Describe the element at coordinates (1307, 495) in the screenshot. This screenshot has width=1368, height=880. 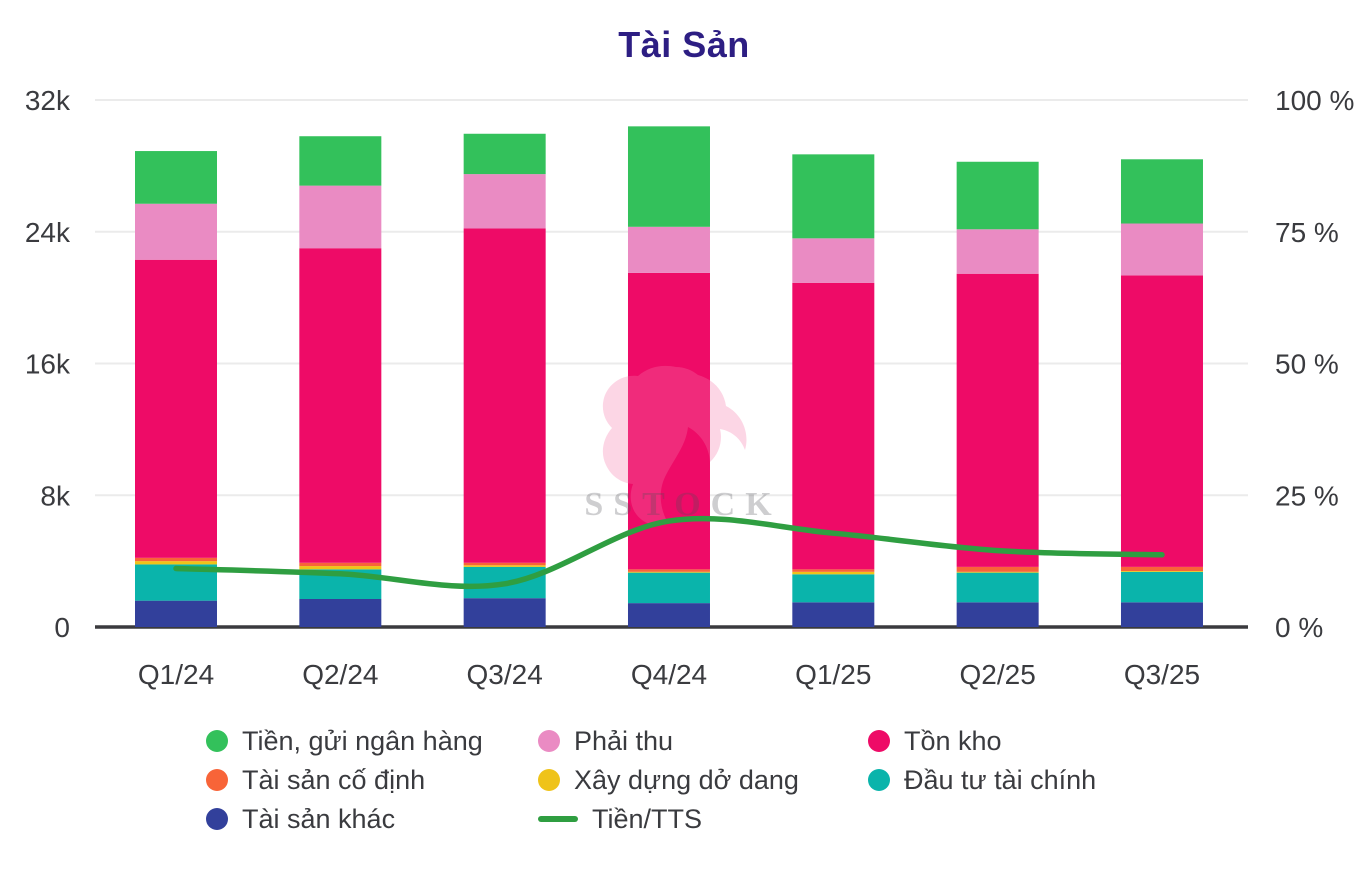
I see `right-axis-tick-label: 25 %` at that location.